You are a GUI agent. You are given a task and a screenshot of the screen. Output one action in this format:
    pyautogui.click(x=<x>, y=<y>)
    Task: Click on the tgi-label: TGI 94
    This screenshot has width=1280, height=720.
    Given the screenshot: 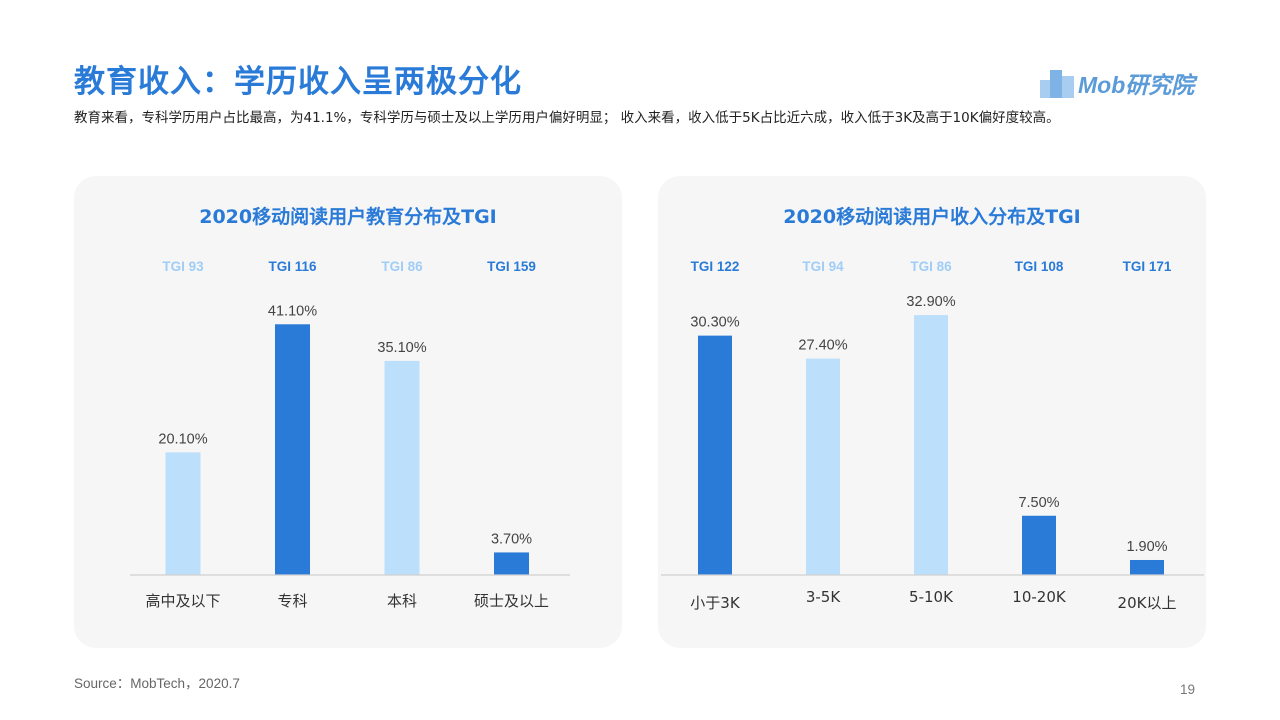 What is the action you would take?
    pyautogui.click(x=823, y=266)
    